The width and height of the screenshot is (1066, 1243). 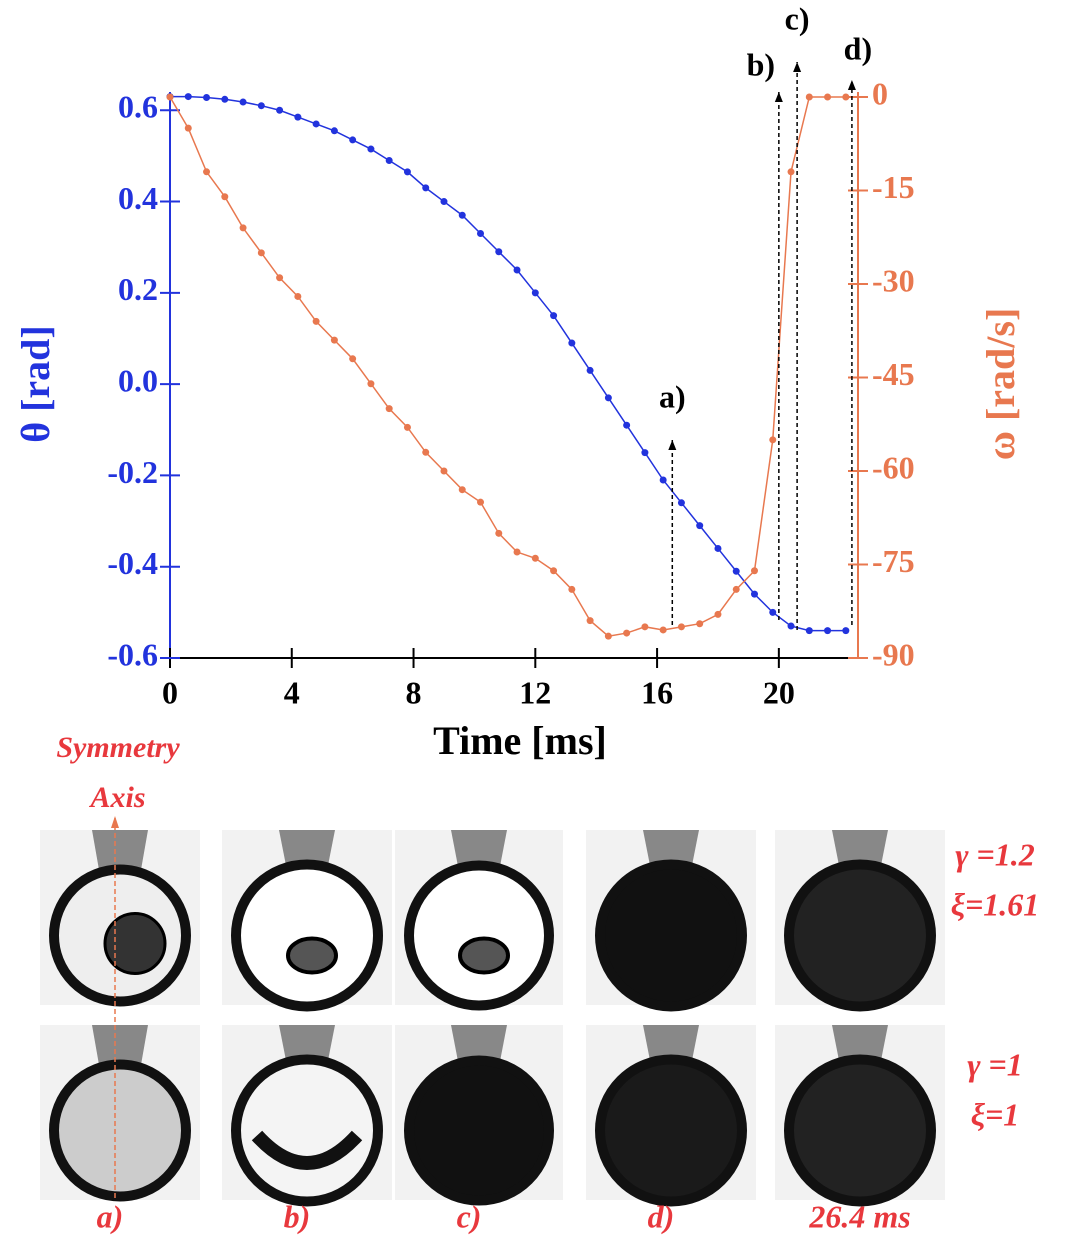 I want to click on row-param: ξ=1.61, so click(x=995, y=904).